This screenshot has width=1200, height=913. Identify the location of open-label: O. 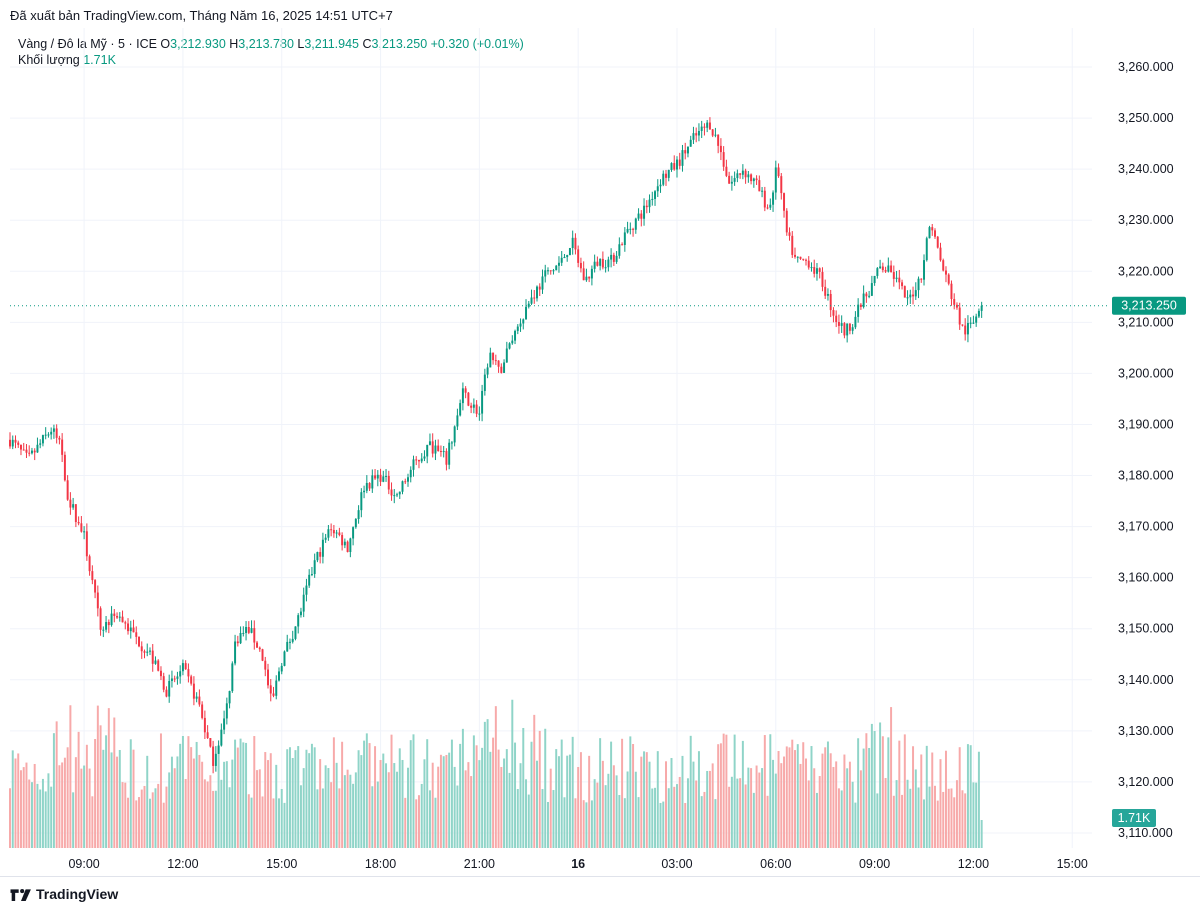
(165, 44).